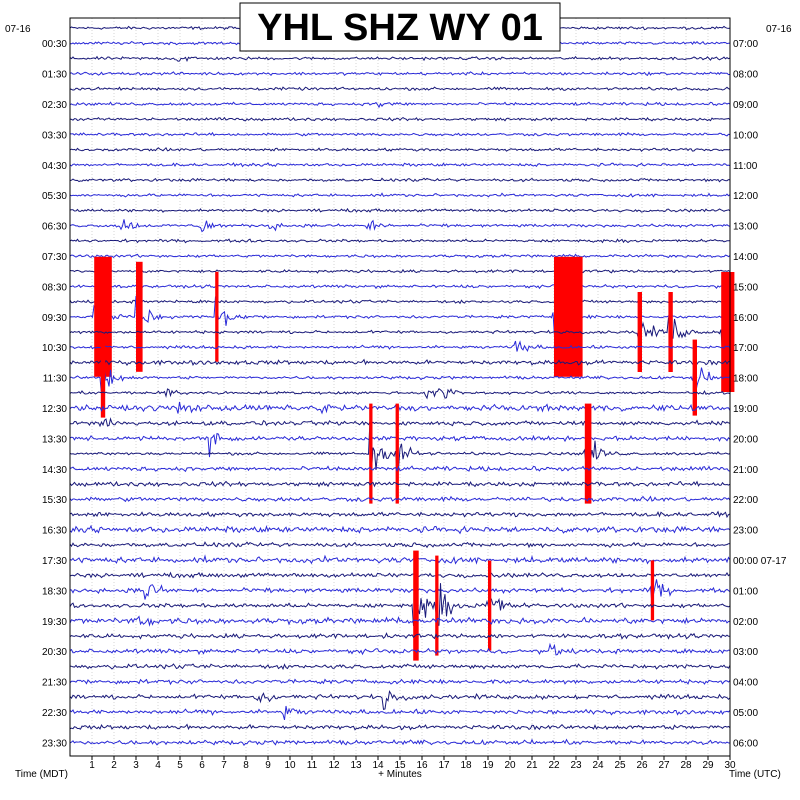 This screenshot has width=800, height=800. I want to click on chart-title: YHL SHZ WY 01, so click(400, 28).